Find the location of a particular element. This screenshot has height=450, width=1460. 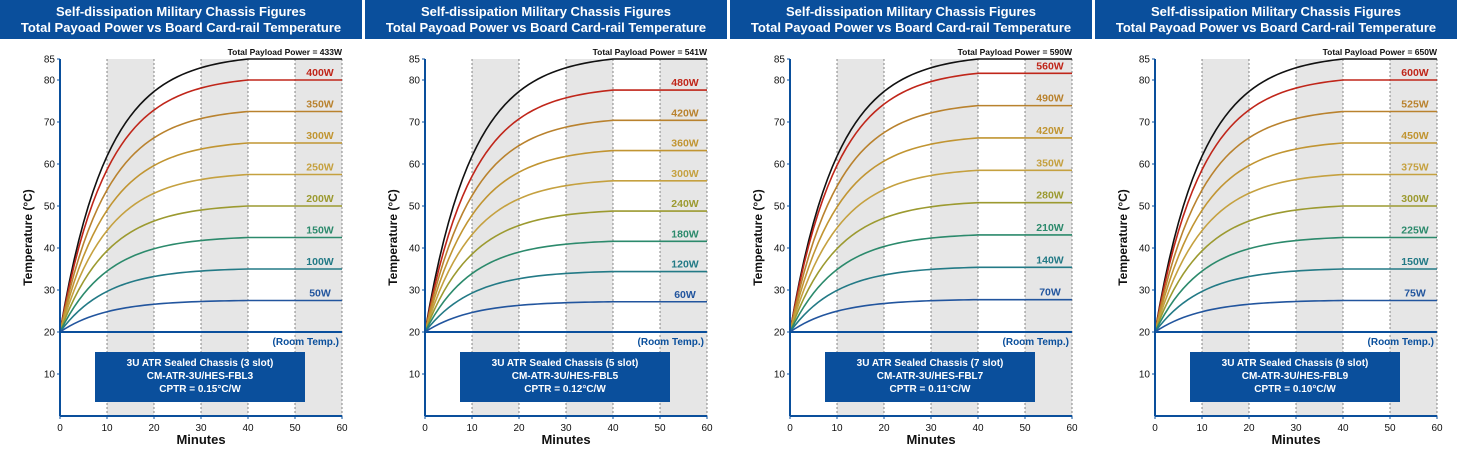

y-tick-label: 40 is located at coordinates (1145, 249).